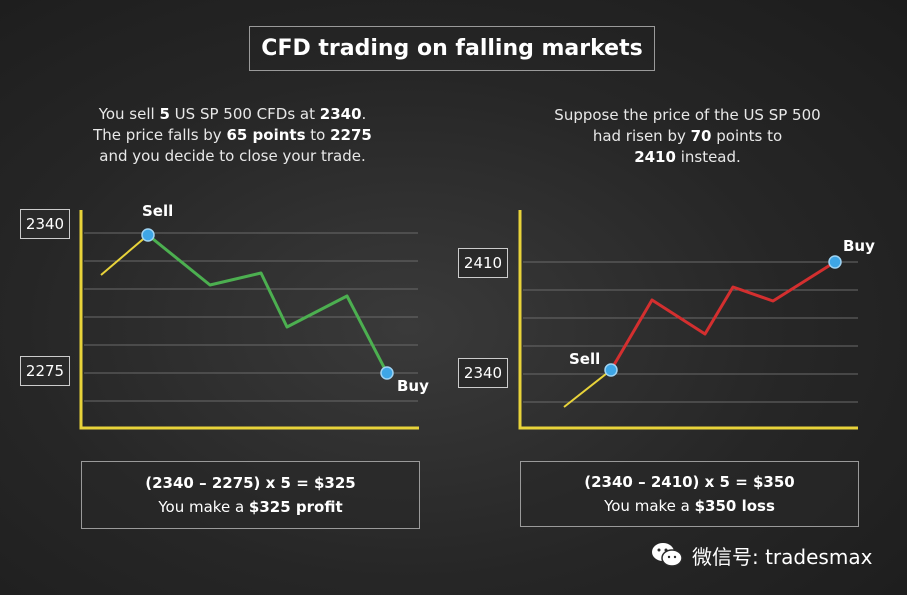 Image resolution: width=907 pixels, height=595 pixels. I want to click on left-result-line: You make a $325 profit, so click(250, 507).